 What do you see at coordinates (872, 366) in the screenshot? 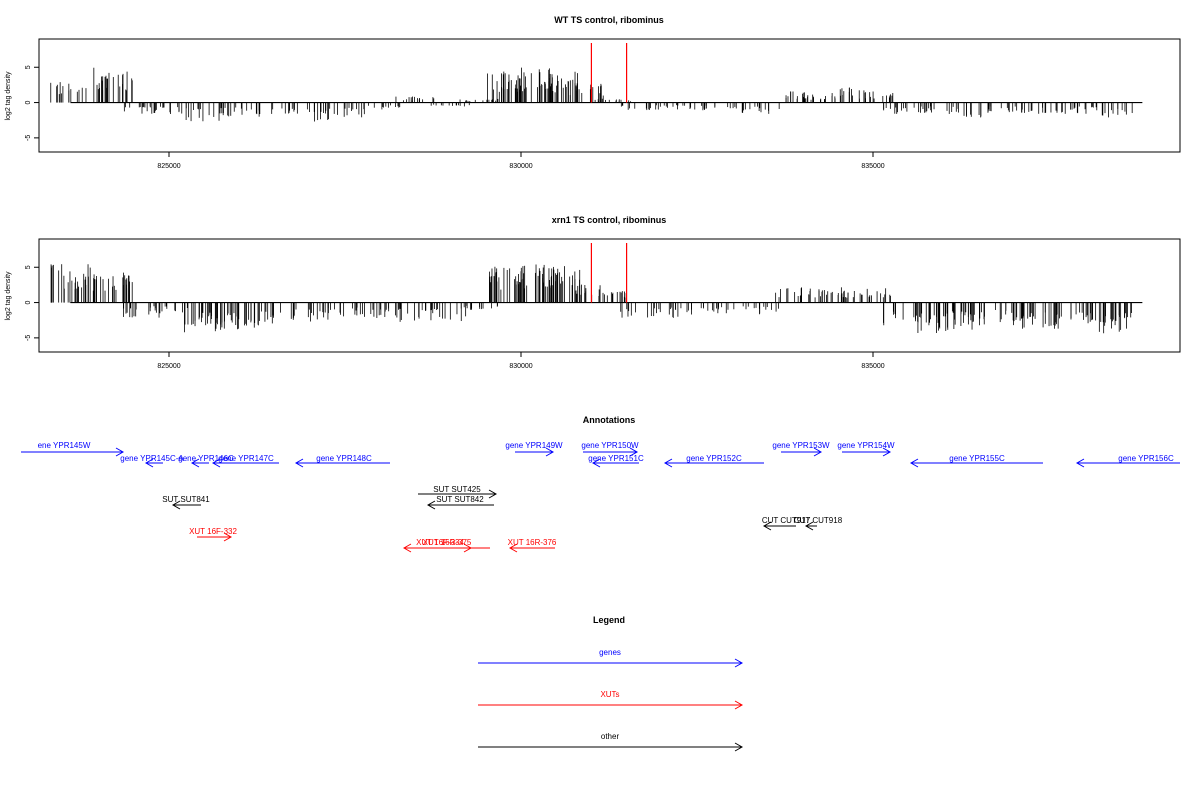
I see `x-tick-label: 835000` at bounding box center [872, 366].